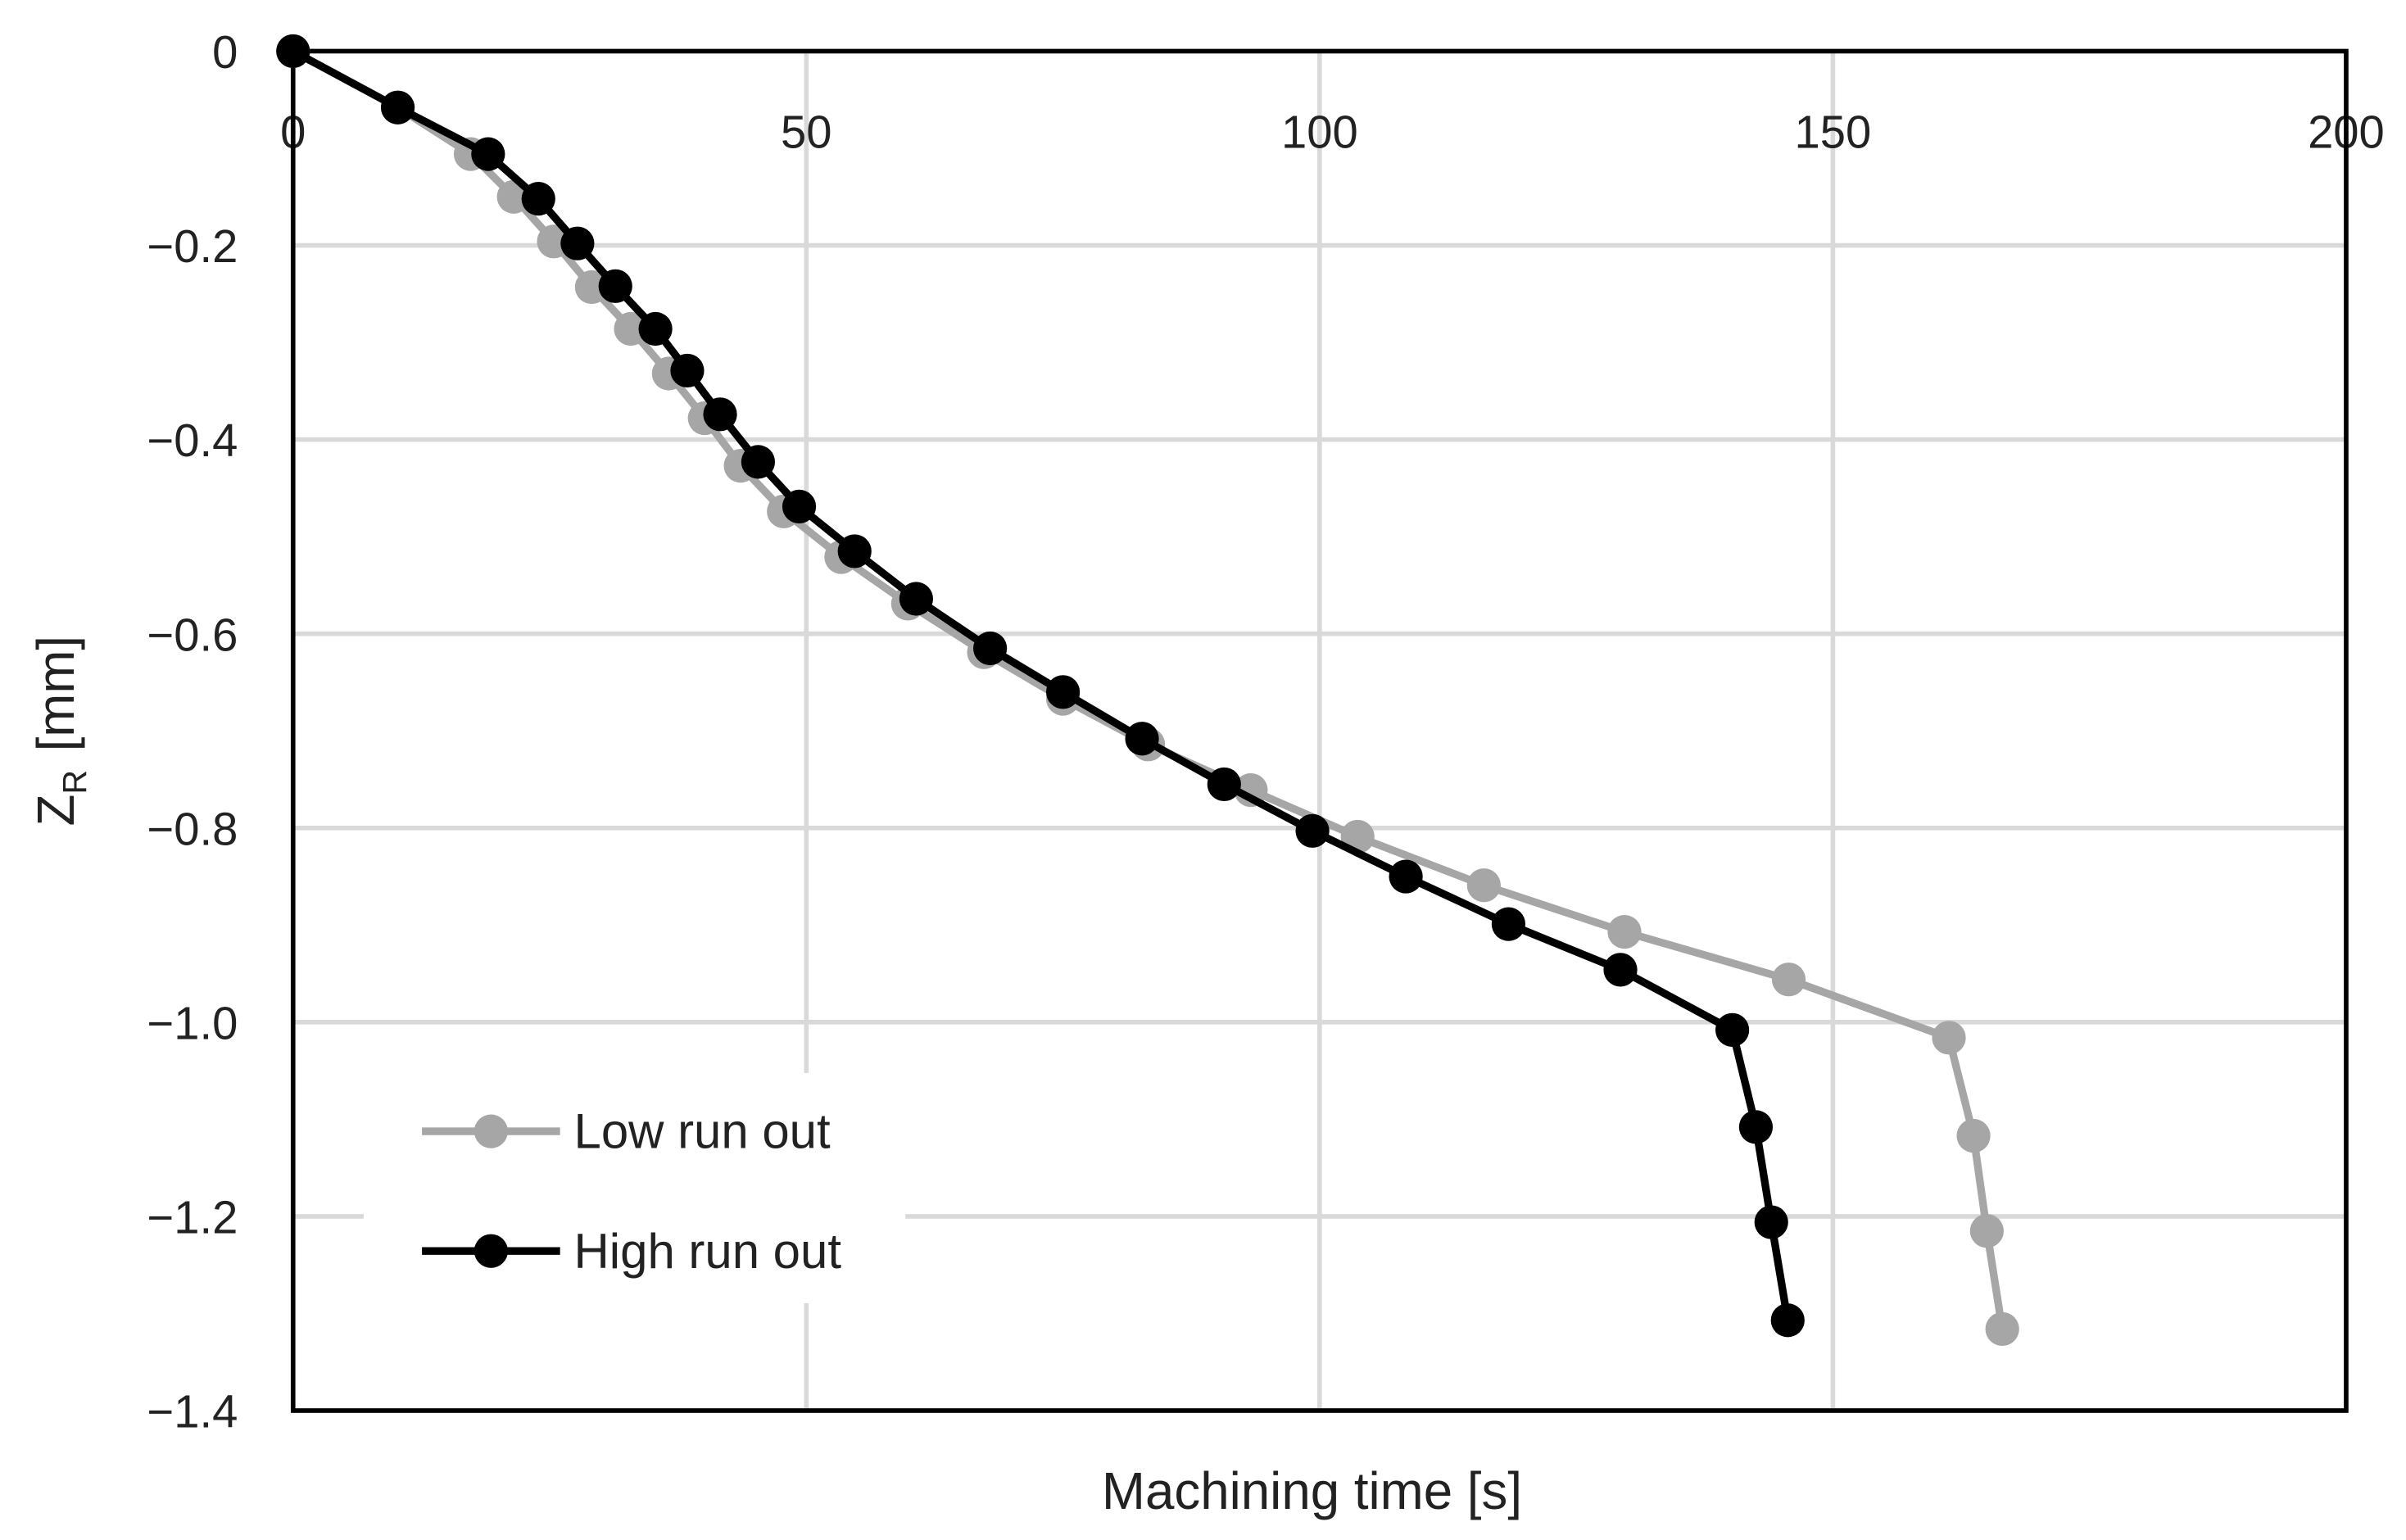 The image size is (2406, 1540). What do you see at coordinates (1312, 1491) in the screenshot?
I see `x-axis-label: Machining time [s]` at bounding box center [1312, 1491].